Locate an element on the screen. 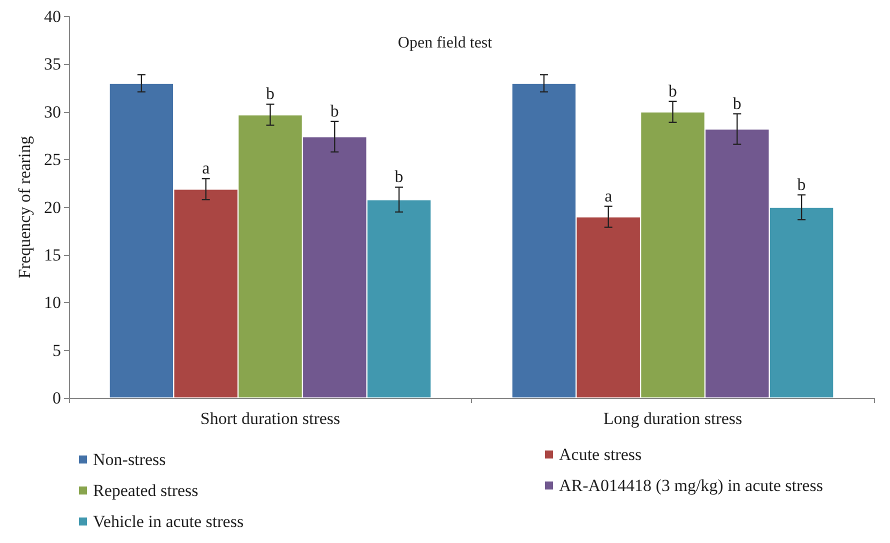  y-tick-label: 25 is located at coordinates (52, 160).